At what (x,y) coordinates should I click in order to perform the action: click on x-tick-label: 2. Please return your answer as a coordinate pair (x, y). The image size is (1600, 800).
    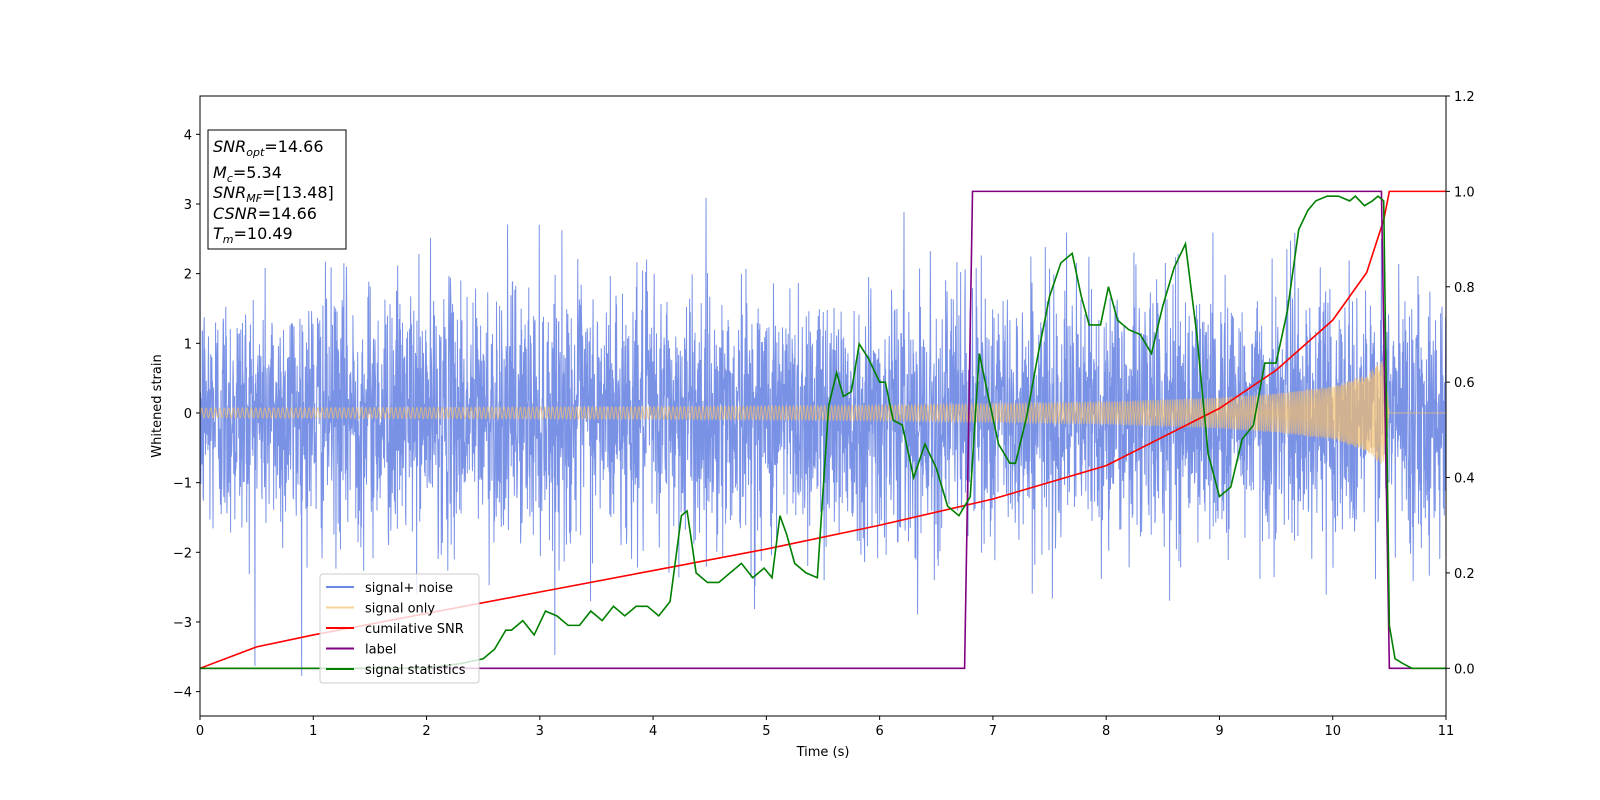
    Looking at the image, I should click on (426, 731).